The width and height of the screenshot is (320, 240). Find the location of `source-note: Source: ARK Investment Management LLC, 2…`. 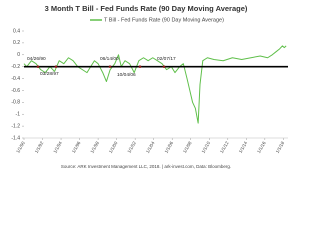

source-note: Source: ARK Investment Management LLC, 2… is located at coordinates (146, 166).